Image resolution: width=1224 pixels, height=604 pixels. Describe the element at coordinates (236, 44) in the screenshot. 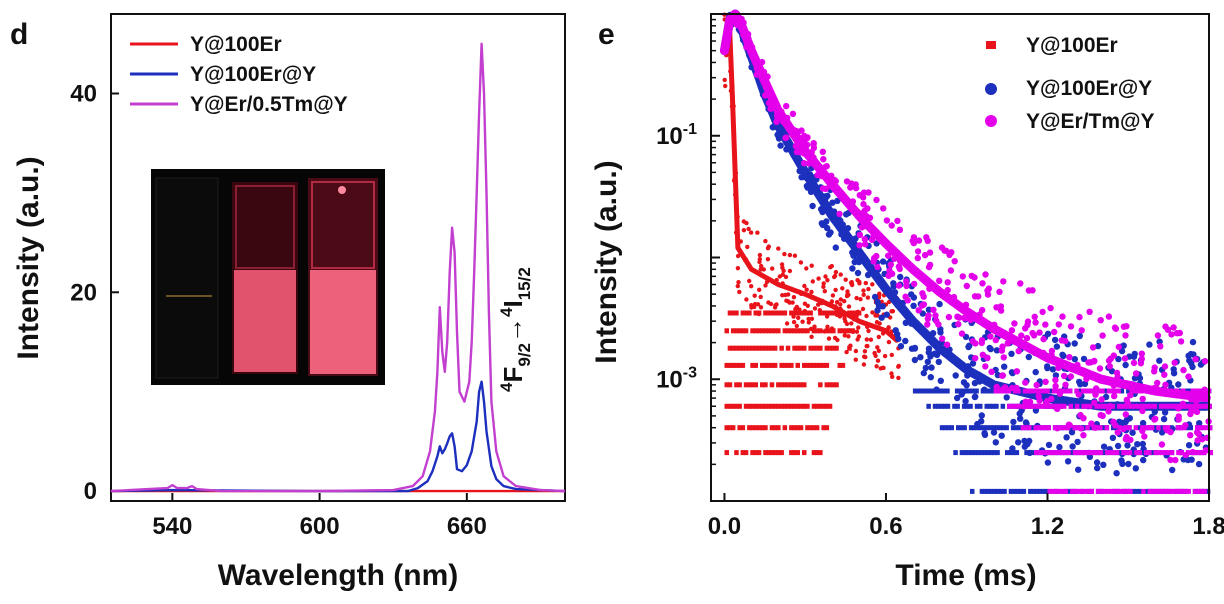

I see `legend-d-label-1: Y@100Er` at that location.